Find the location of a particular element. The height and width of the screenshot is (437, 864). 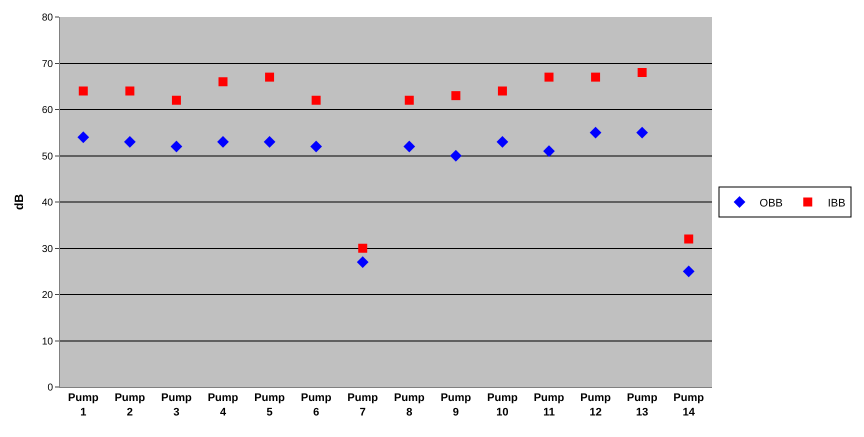

x-tick-label: Pump 8 is located at coordinates (409, 405).